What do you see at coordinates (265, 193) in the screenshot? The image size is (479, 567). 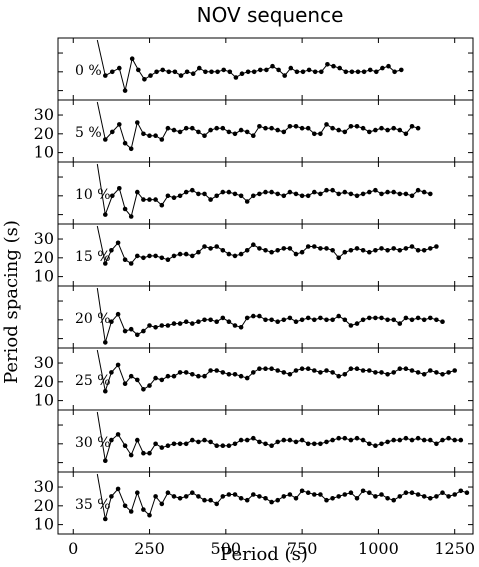 I see `panel: 10 %` at bounding box center [265, 193].